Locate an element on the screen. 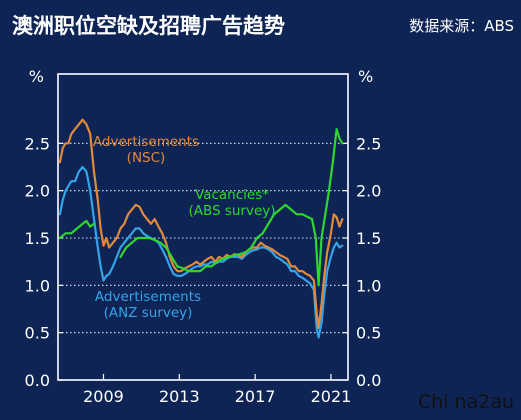  series-line-vacancies is located at coordinates (77, 229).